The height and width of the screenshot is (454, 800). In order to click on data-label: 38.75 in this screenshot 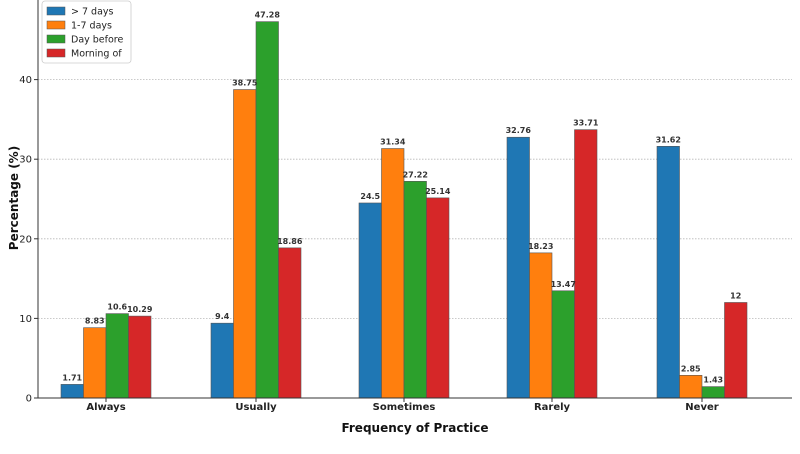, I will do `click(245, 83)`.